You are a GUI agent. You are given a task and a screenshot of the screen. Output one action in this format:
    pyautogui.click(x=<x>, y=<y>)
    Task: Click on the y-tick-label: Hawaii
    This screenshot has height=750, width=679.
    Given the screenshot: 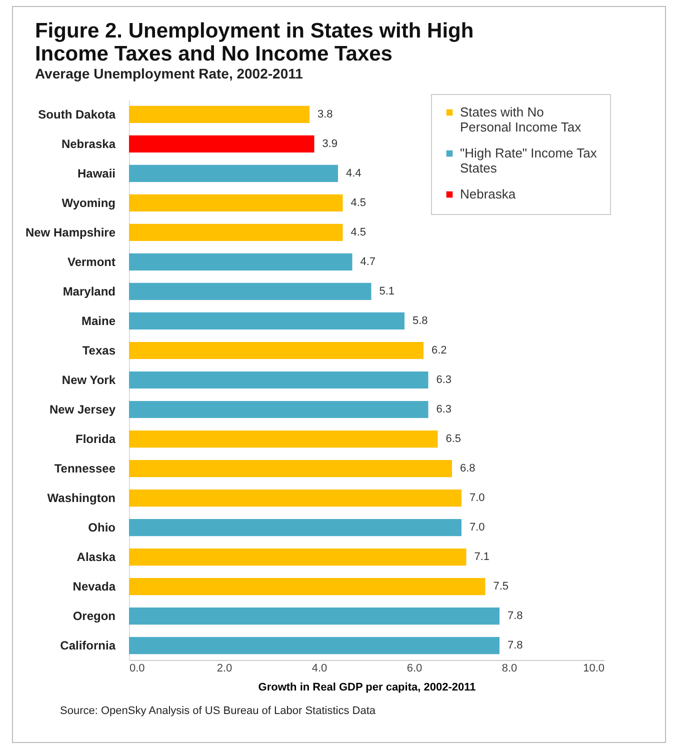 What is the action you would take?
    pyautogui.click(x=96, y=173)
    